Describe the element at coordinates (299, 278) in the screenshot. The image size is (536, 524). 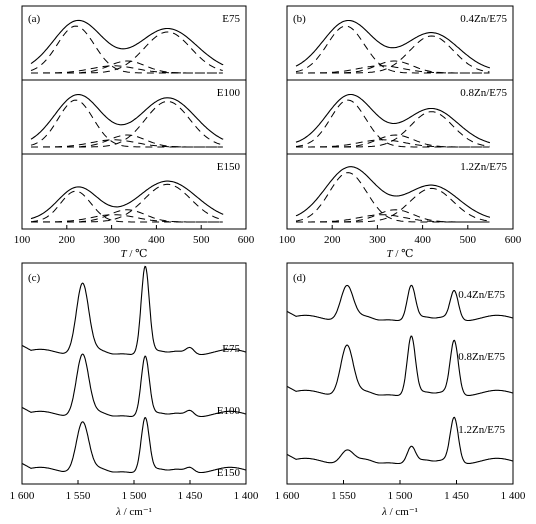
I see `panel-d-label: (d)` at that location.